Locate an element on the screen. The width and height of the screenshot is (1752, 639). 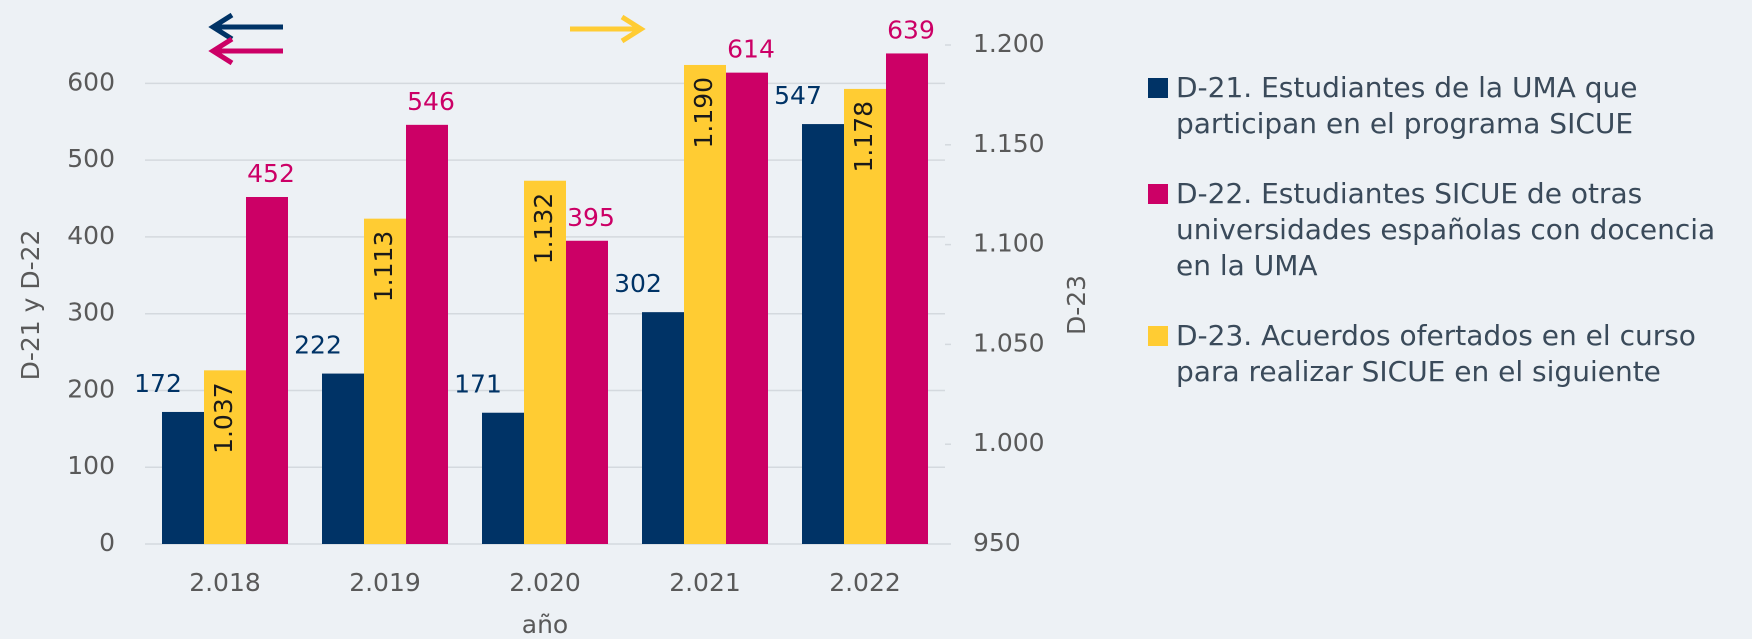
y2-tick-label: 1.200 is located at coordinates (1009, 43).